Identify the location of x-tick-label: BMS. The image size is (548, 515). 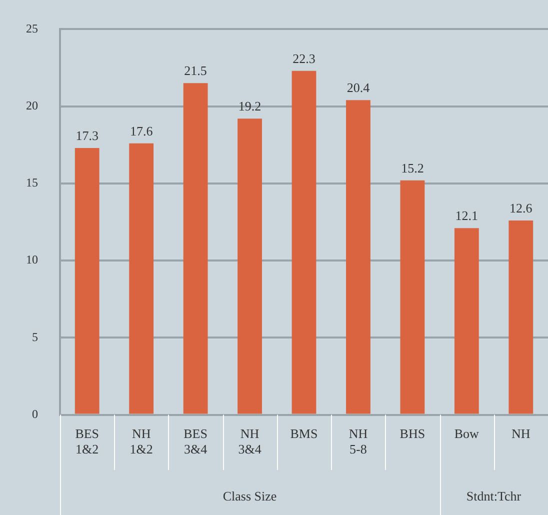
(304, 434).